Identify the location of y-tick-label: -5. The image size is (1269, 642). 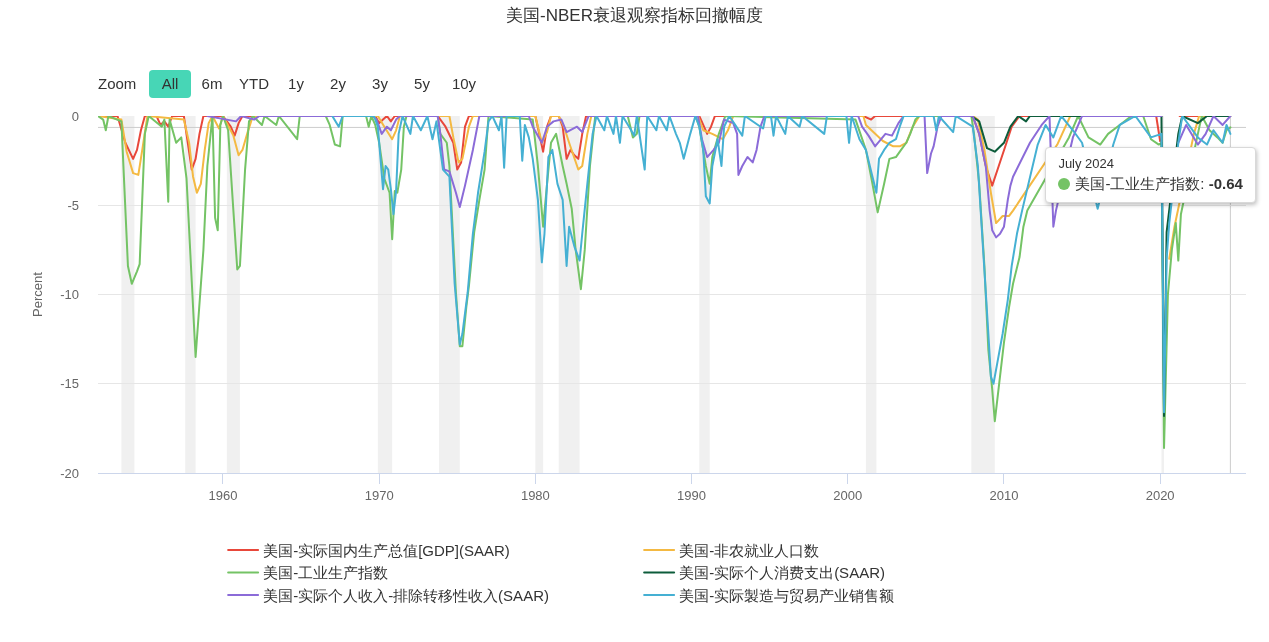
(73, 205).